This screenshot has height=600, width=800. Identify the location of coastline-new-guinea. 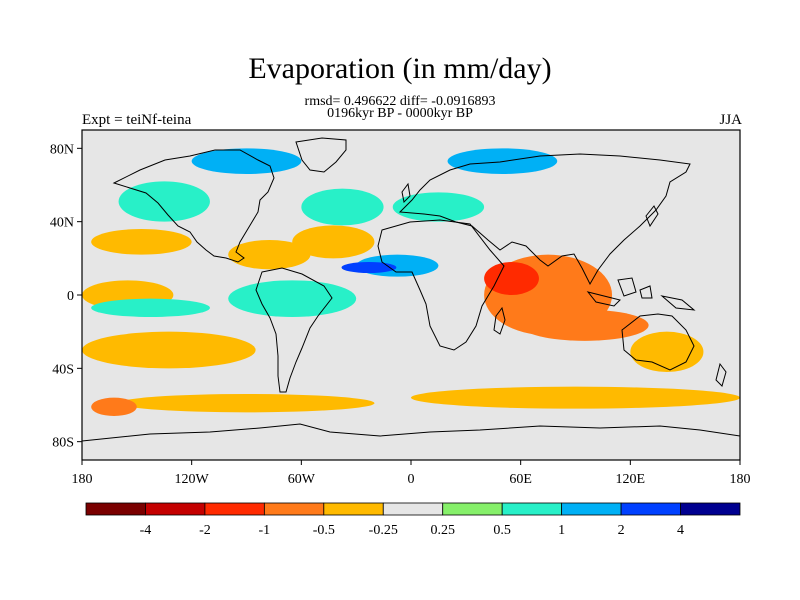
(678, 303).